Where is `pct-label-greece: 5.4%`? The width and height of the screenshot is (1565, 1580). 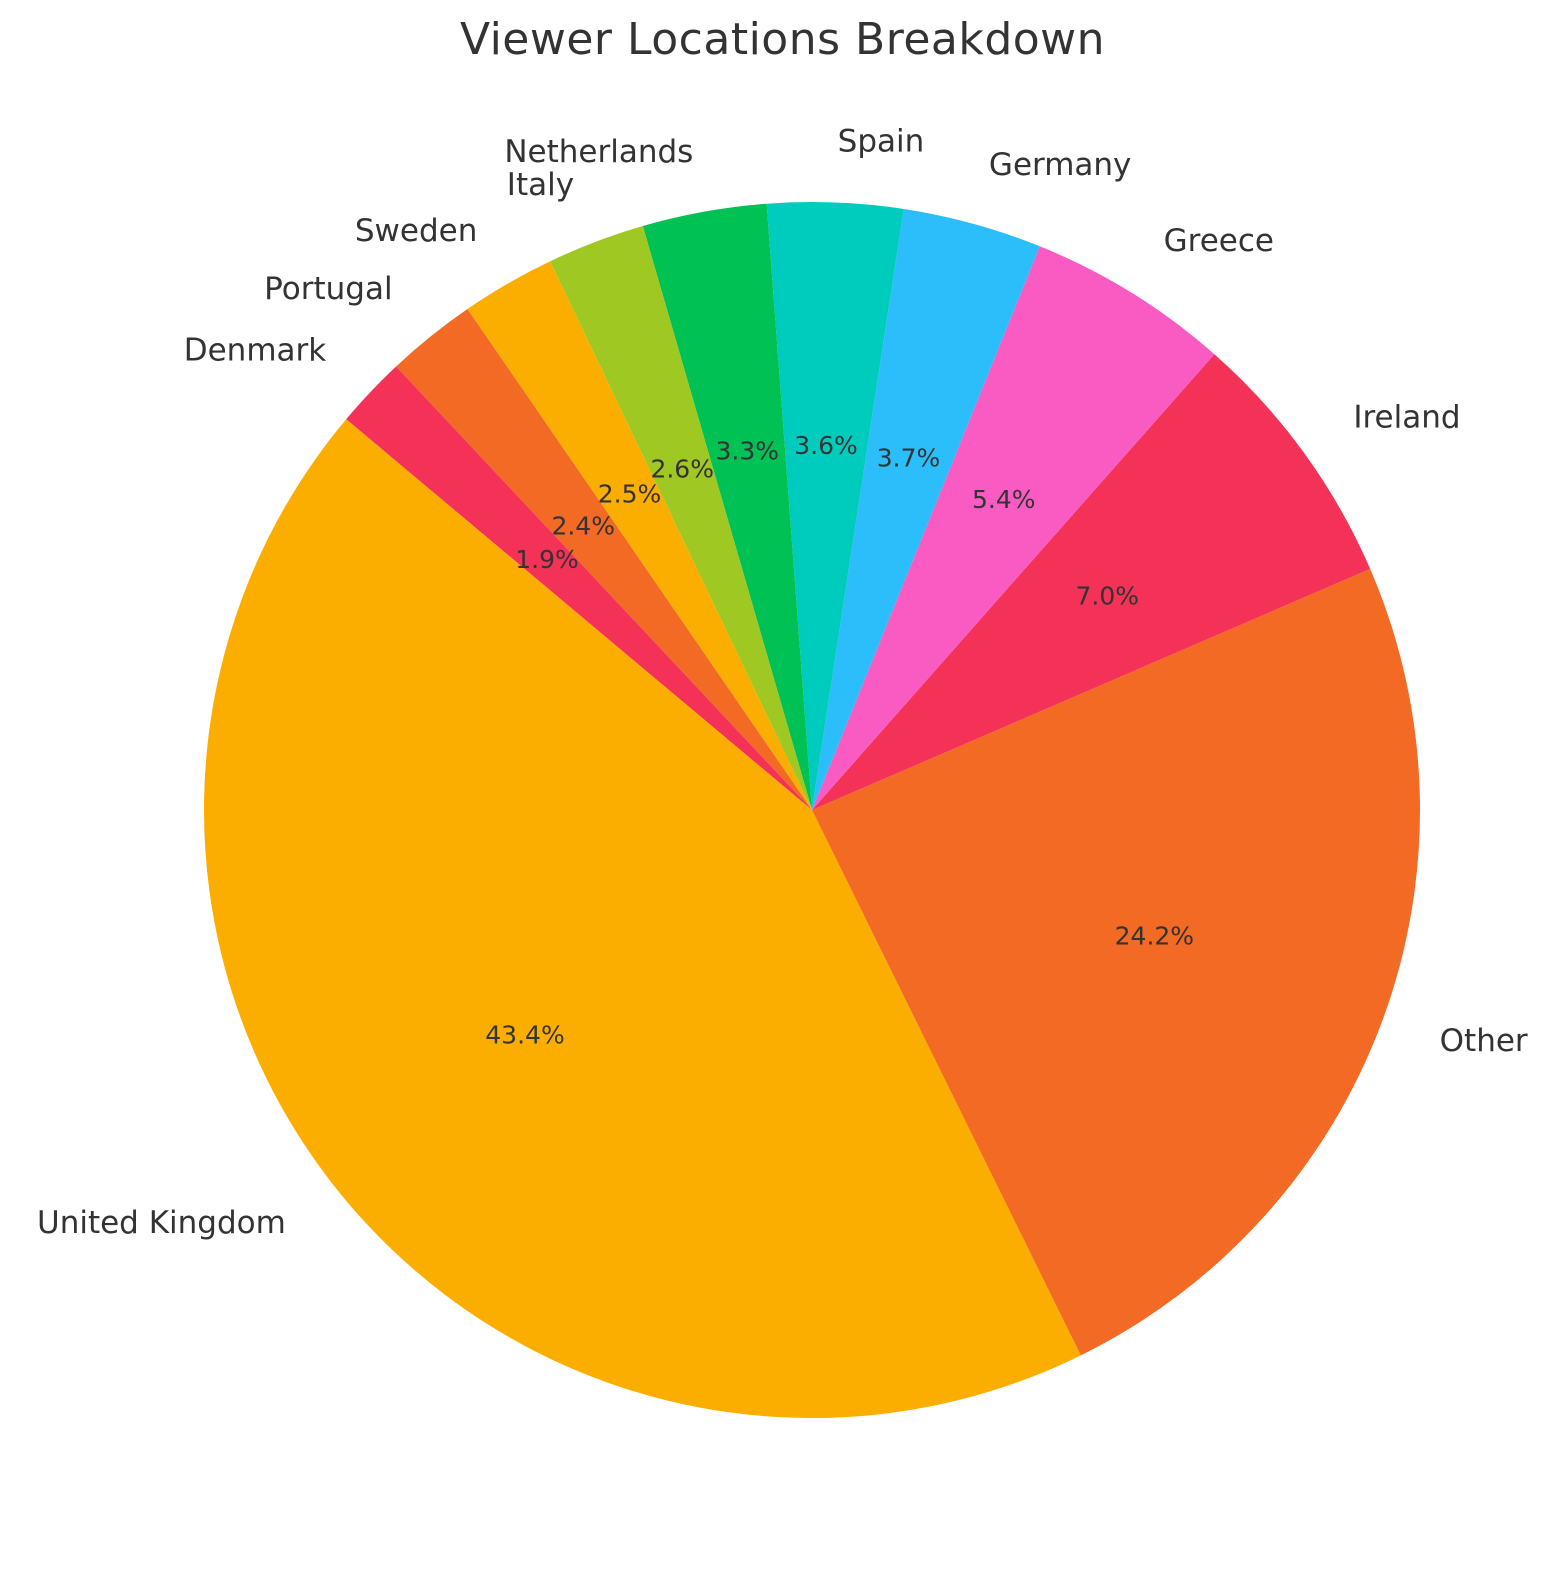
pct-label-greece: 5.4% is located at coordinates (1004, 499).